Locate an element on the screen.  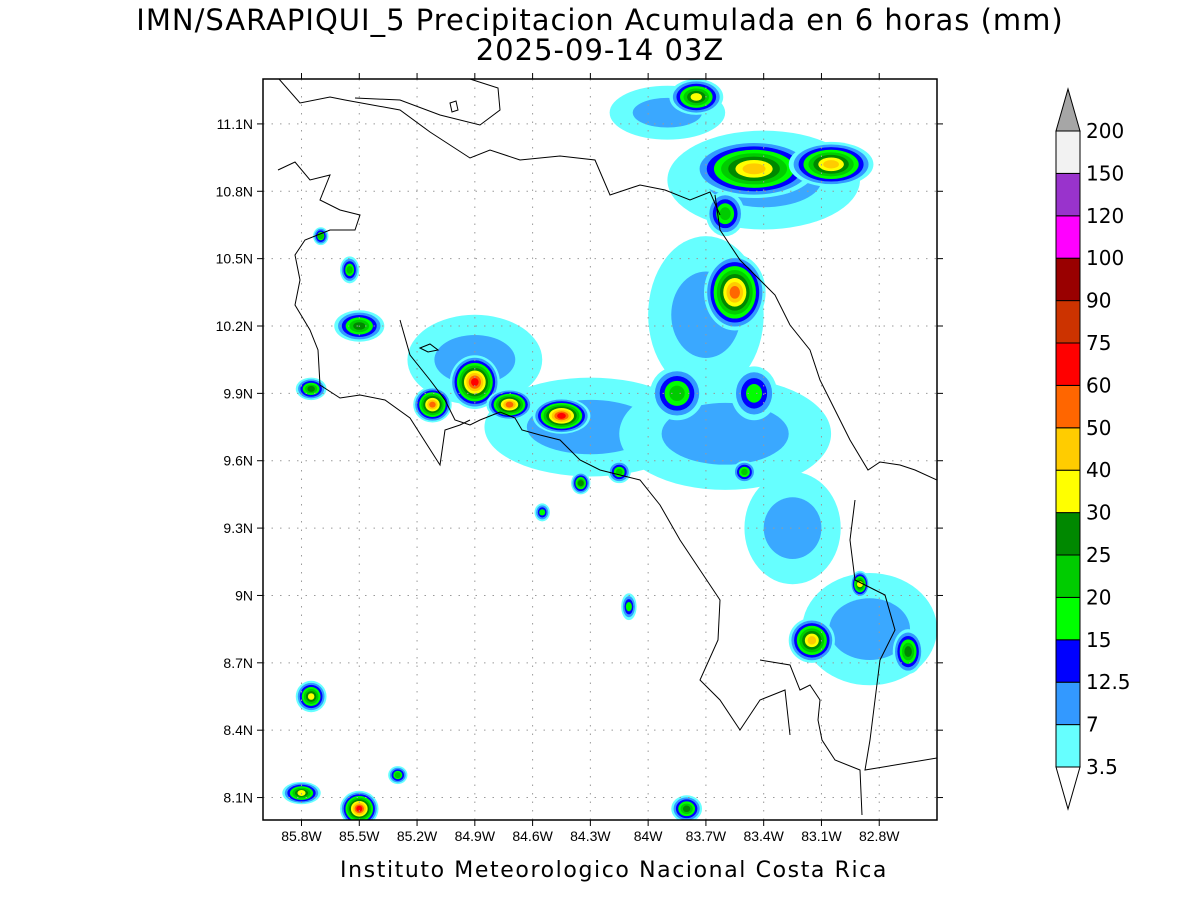
lat-tick-label: 9.9N is located at coordinates (238, 393).